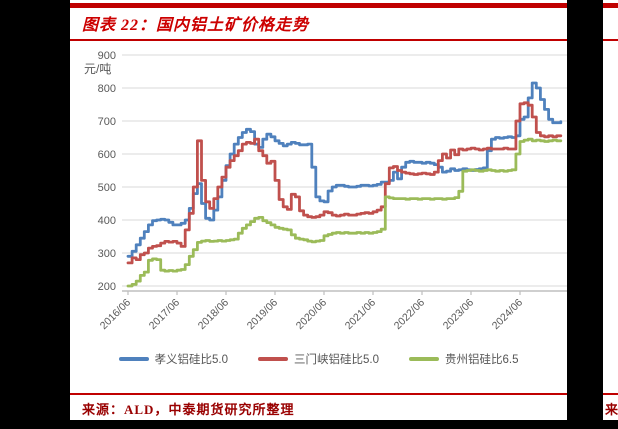 This screenshot has height=429, width=618. Describe the element at coordinates (610, 5) in the screenshot. I see `sliver-top-rule` at that location.